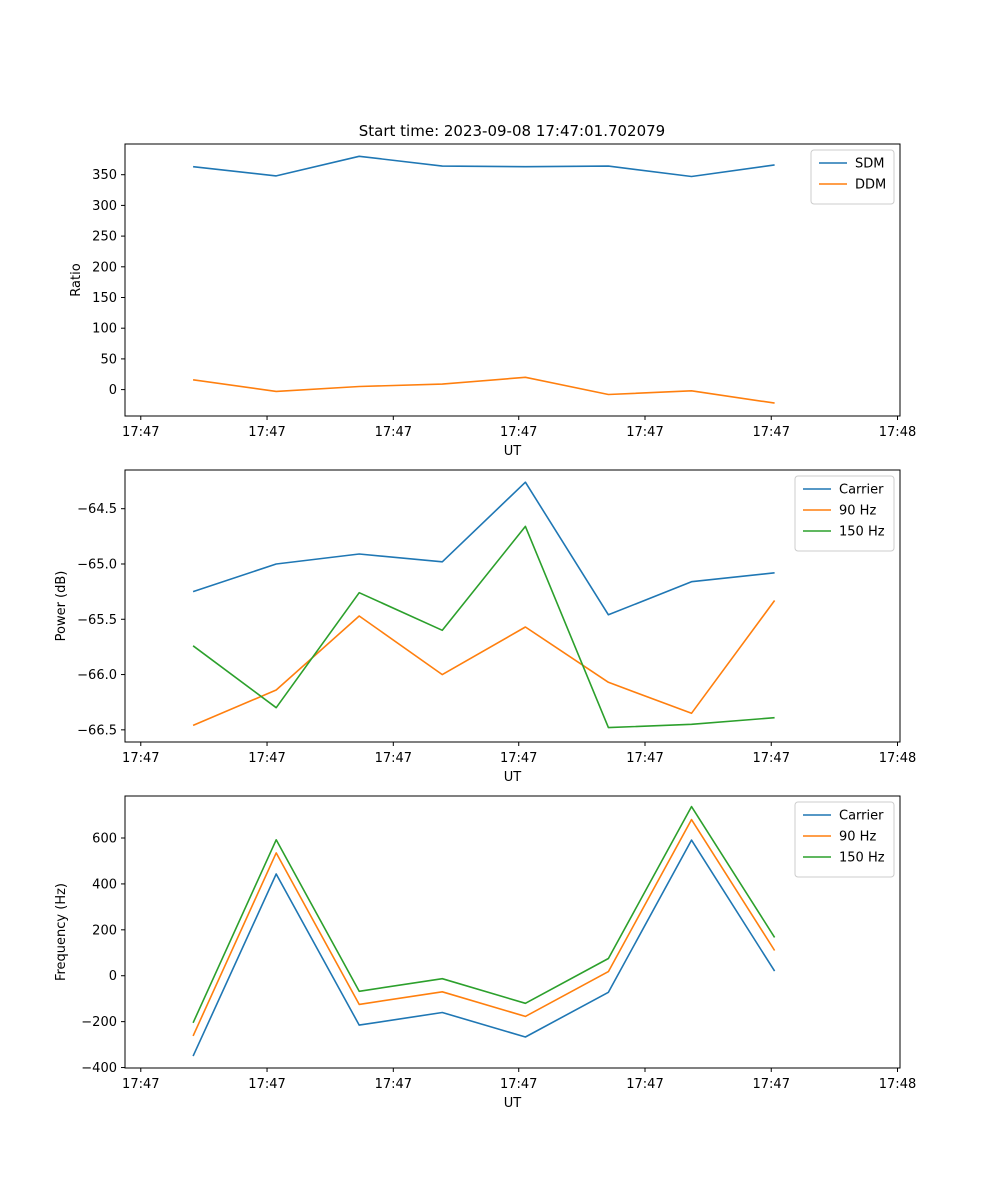 This screenshot has height=1200, width=1000. Describe the element at coordinates (512, 131) in the screenshot. I see `figure-title: Start time: 2023-09-08 17:47:01.702079` at that location.